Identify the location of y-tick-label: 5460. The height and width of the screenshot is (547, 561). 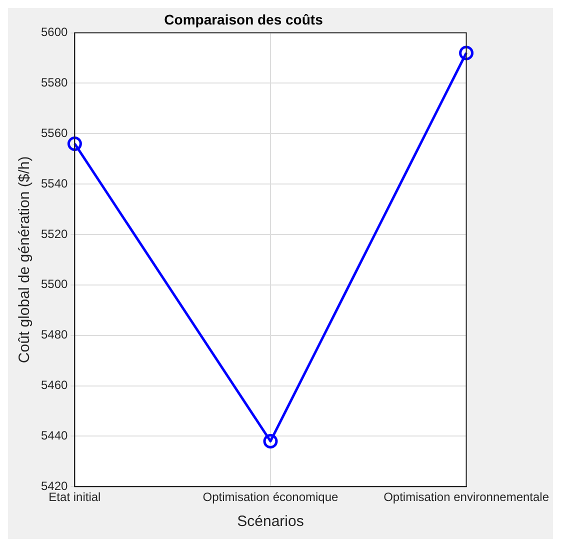
(54, 385).